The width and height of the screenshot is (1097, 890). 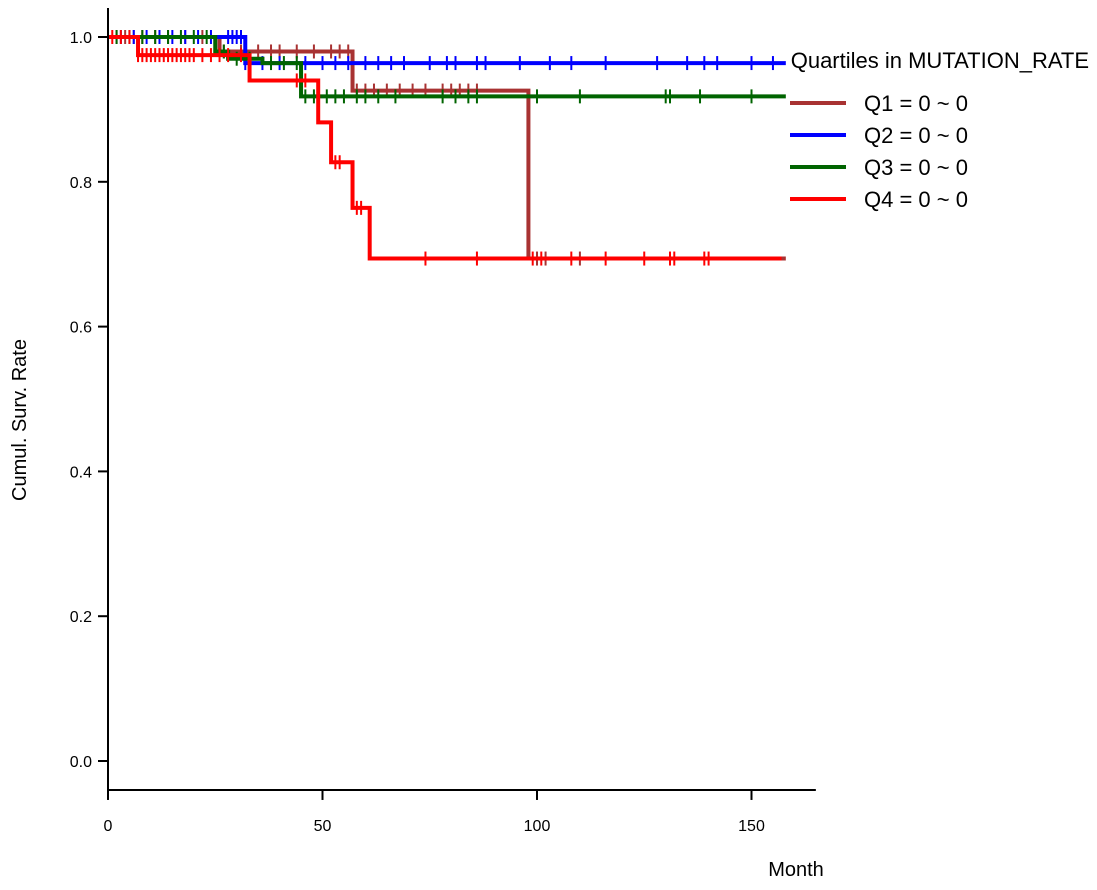 What do you see at coordinates (916, 103) in the screenshot?
I see `legend-label: Q1 = 0 ~ 0` at bounding box center [916, 103].